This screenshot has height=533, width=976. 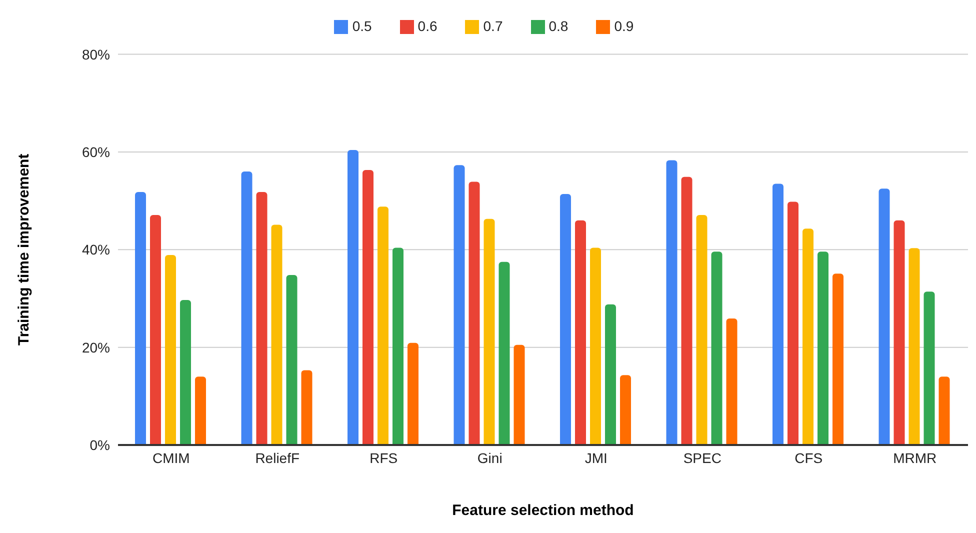 I want to click on x-tick-label: MRMR, so click(x=915, y=458).